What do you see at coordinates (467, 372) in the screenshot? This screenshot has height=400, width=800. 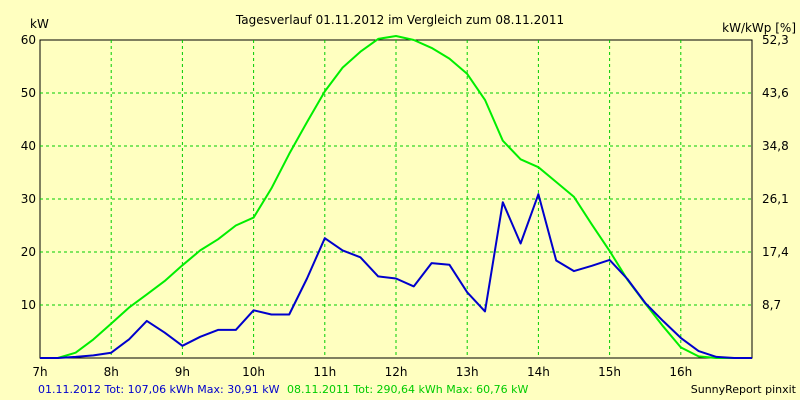 I see `x-tick-label: 13h` at bounding box center [467, 372].